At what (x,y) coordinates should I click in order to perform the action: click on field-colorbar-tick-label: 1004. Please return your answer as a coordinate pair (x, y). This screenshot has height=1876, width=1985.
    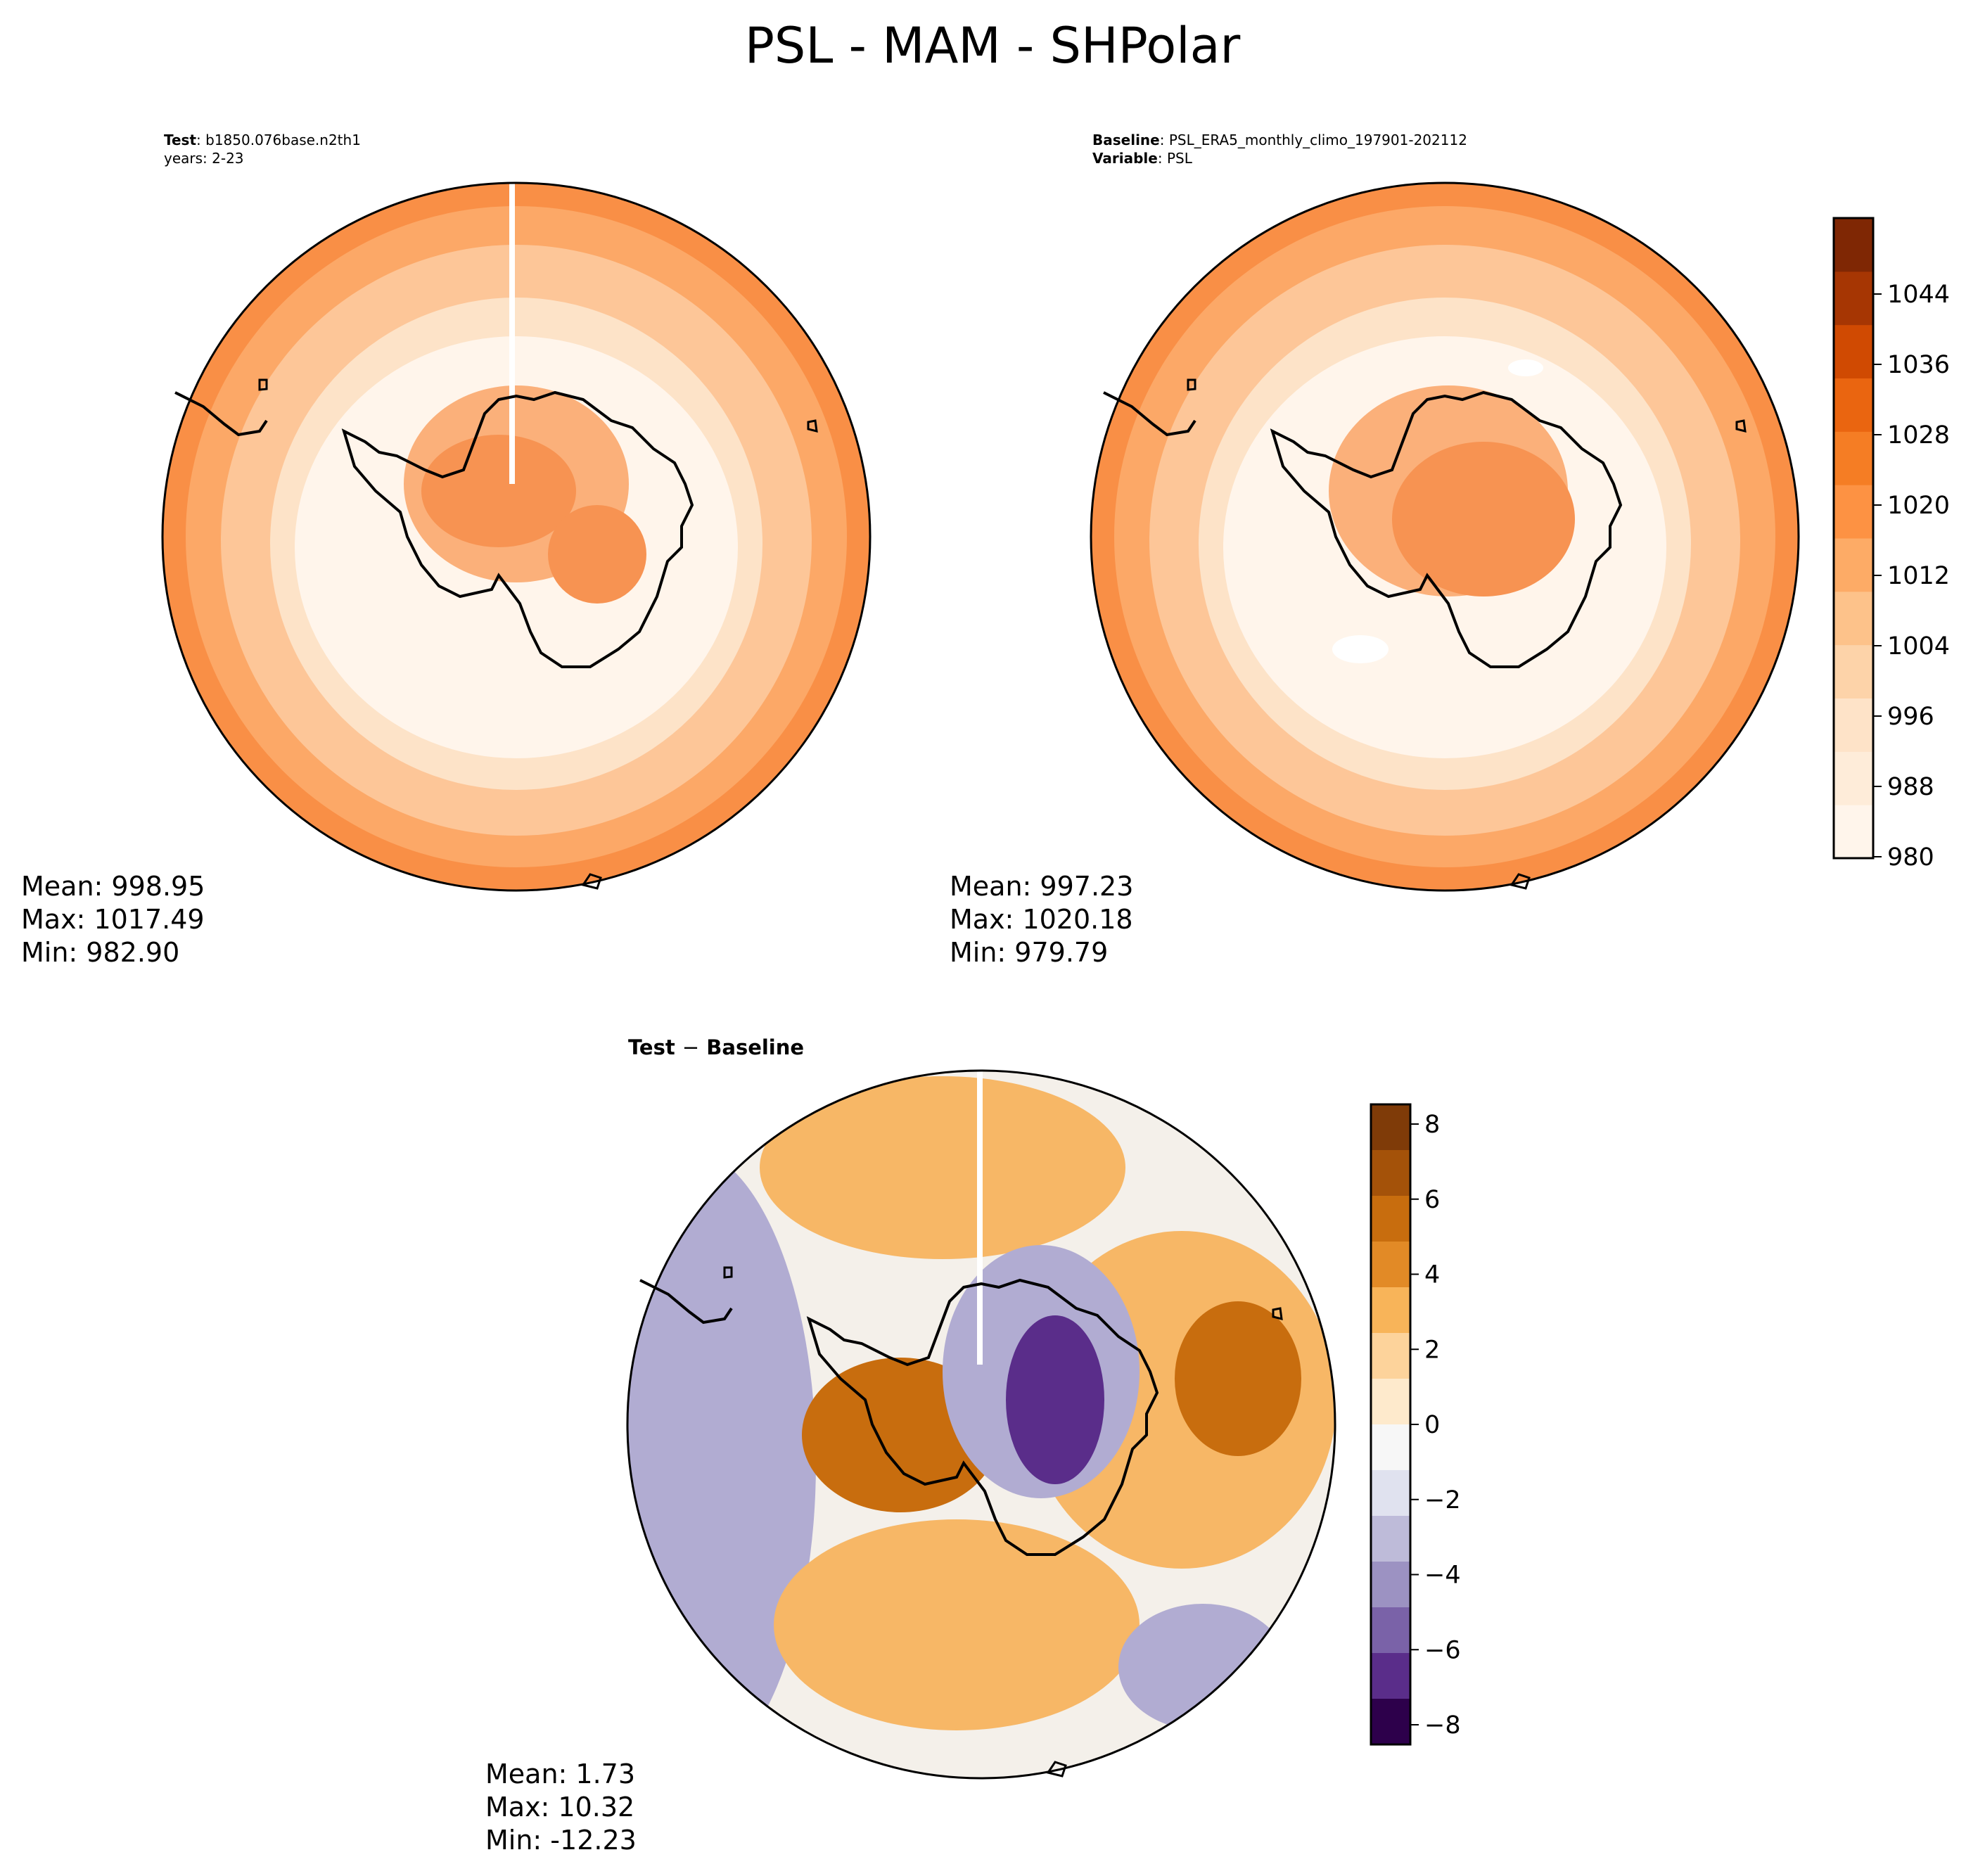
    Looking at the image, I should click on (1918, 646).